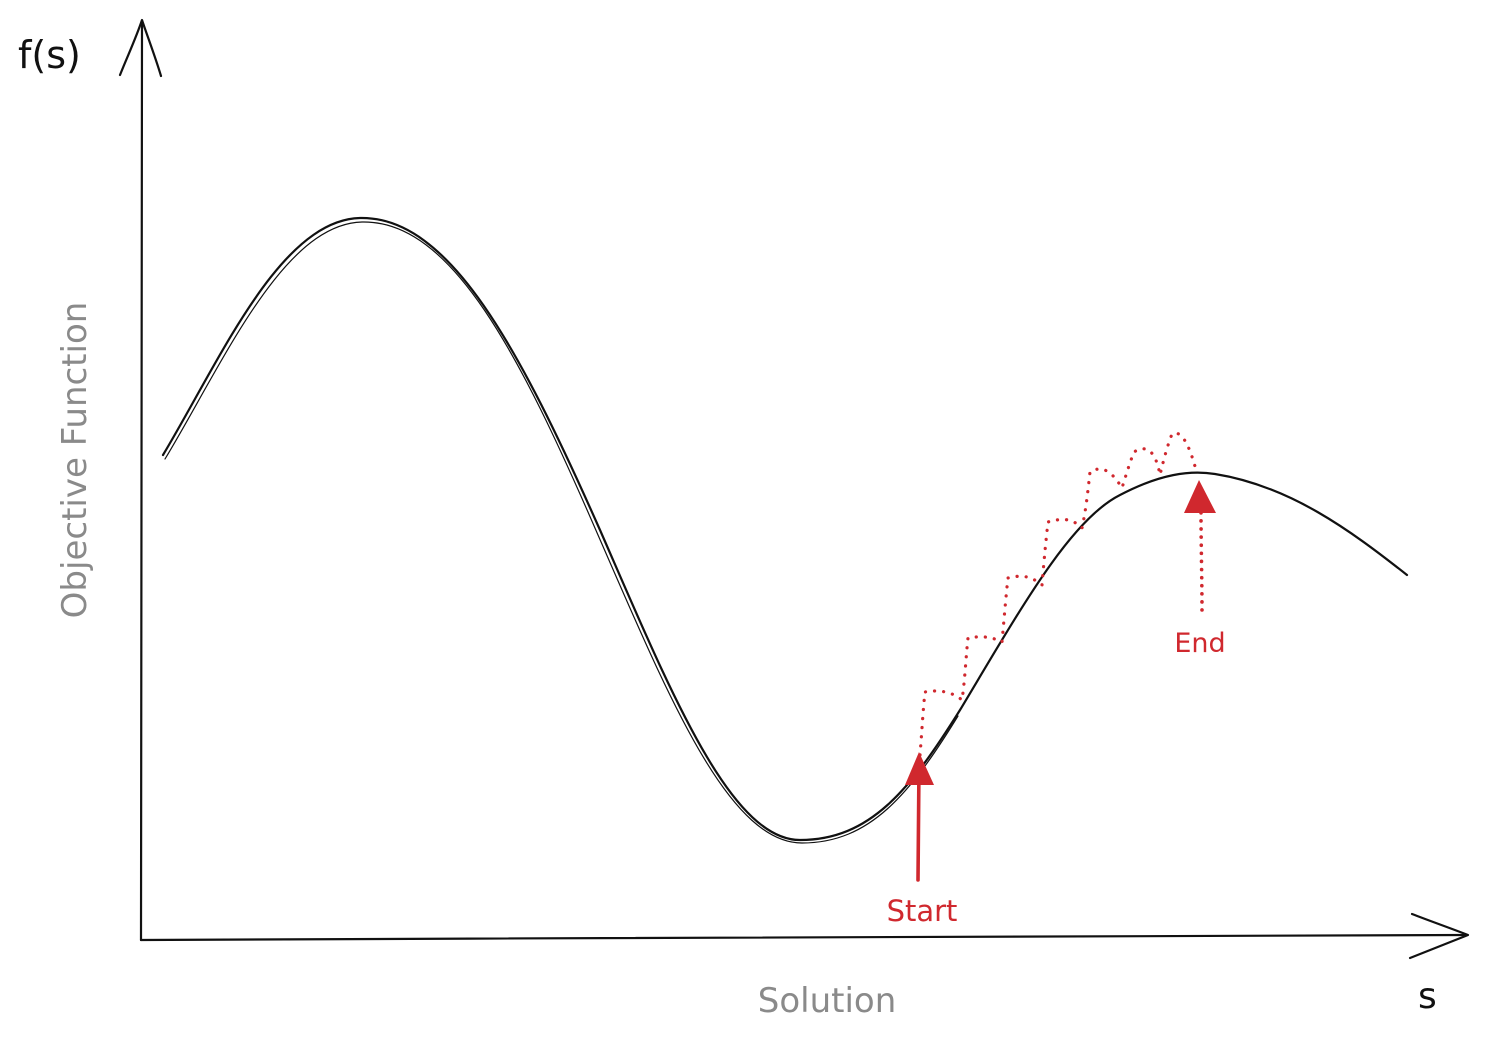 The height and width of the screenshot is (1045, 1487). What do you see at coordinates (1201, 560) in the screenshot?
I see `end-arrow-shaft` at bounding box center [1201, 560].